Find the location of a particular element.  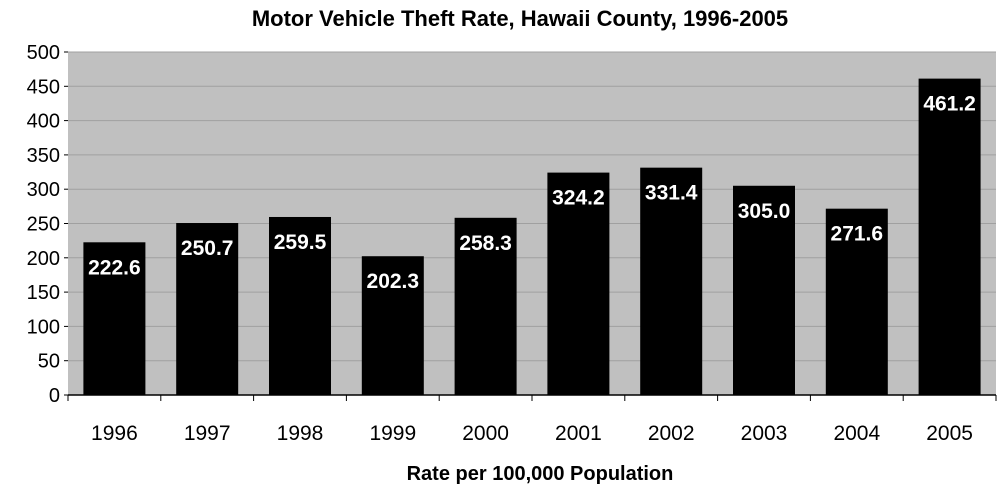

bar-1996 is located at coordinates (114, 318).